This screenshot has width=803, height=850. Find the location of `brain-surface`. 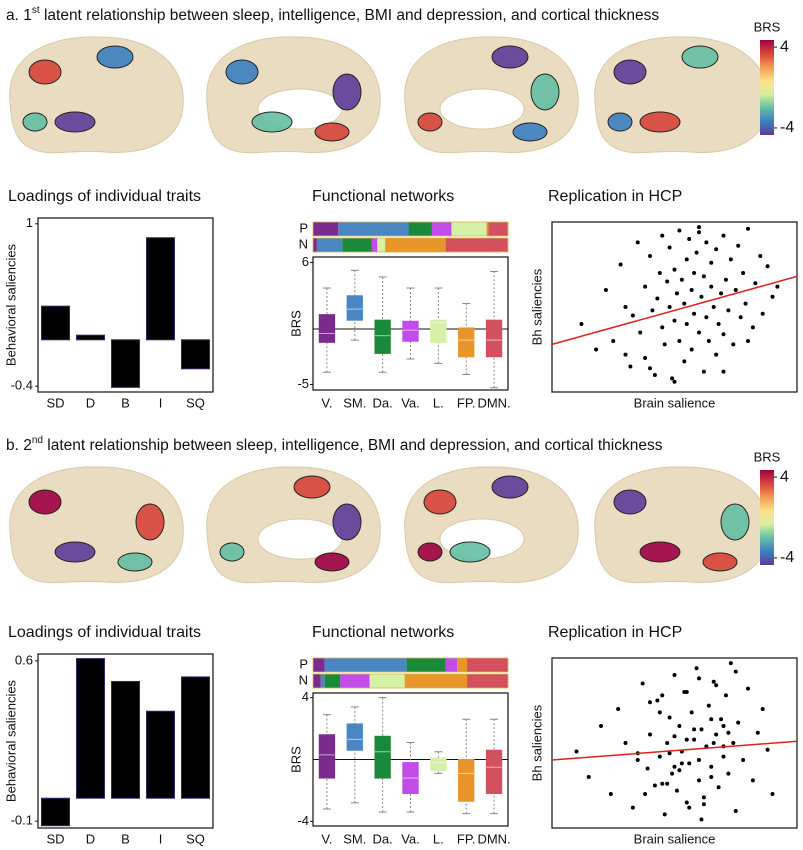

brain-surface is located at coordinates (681, 95).